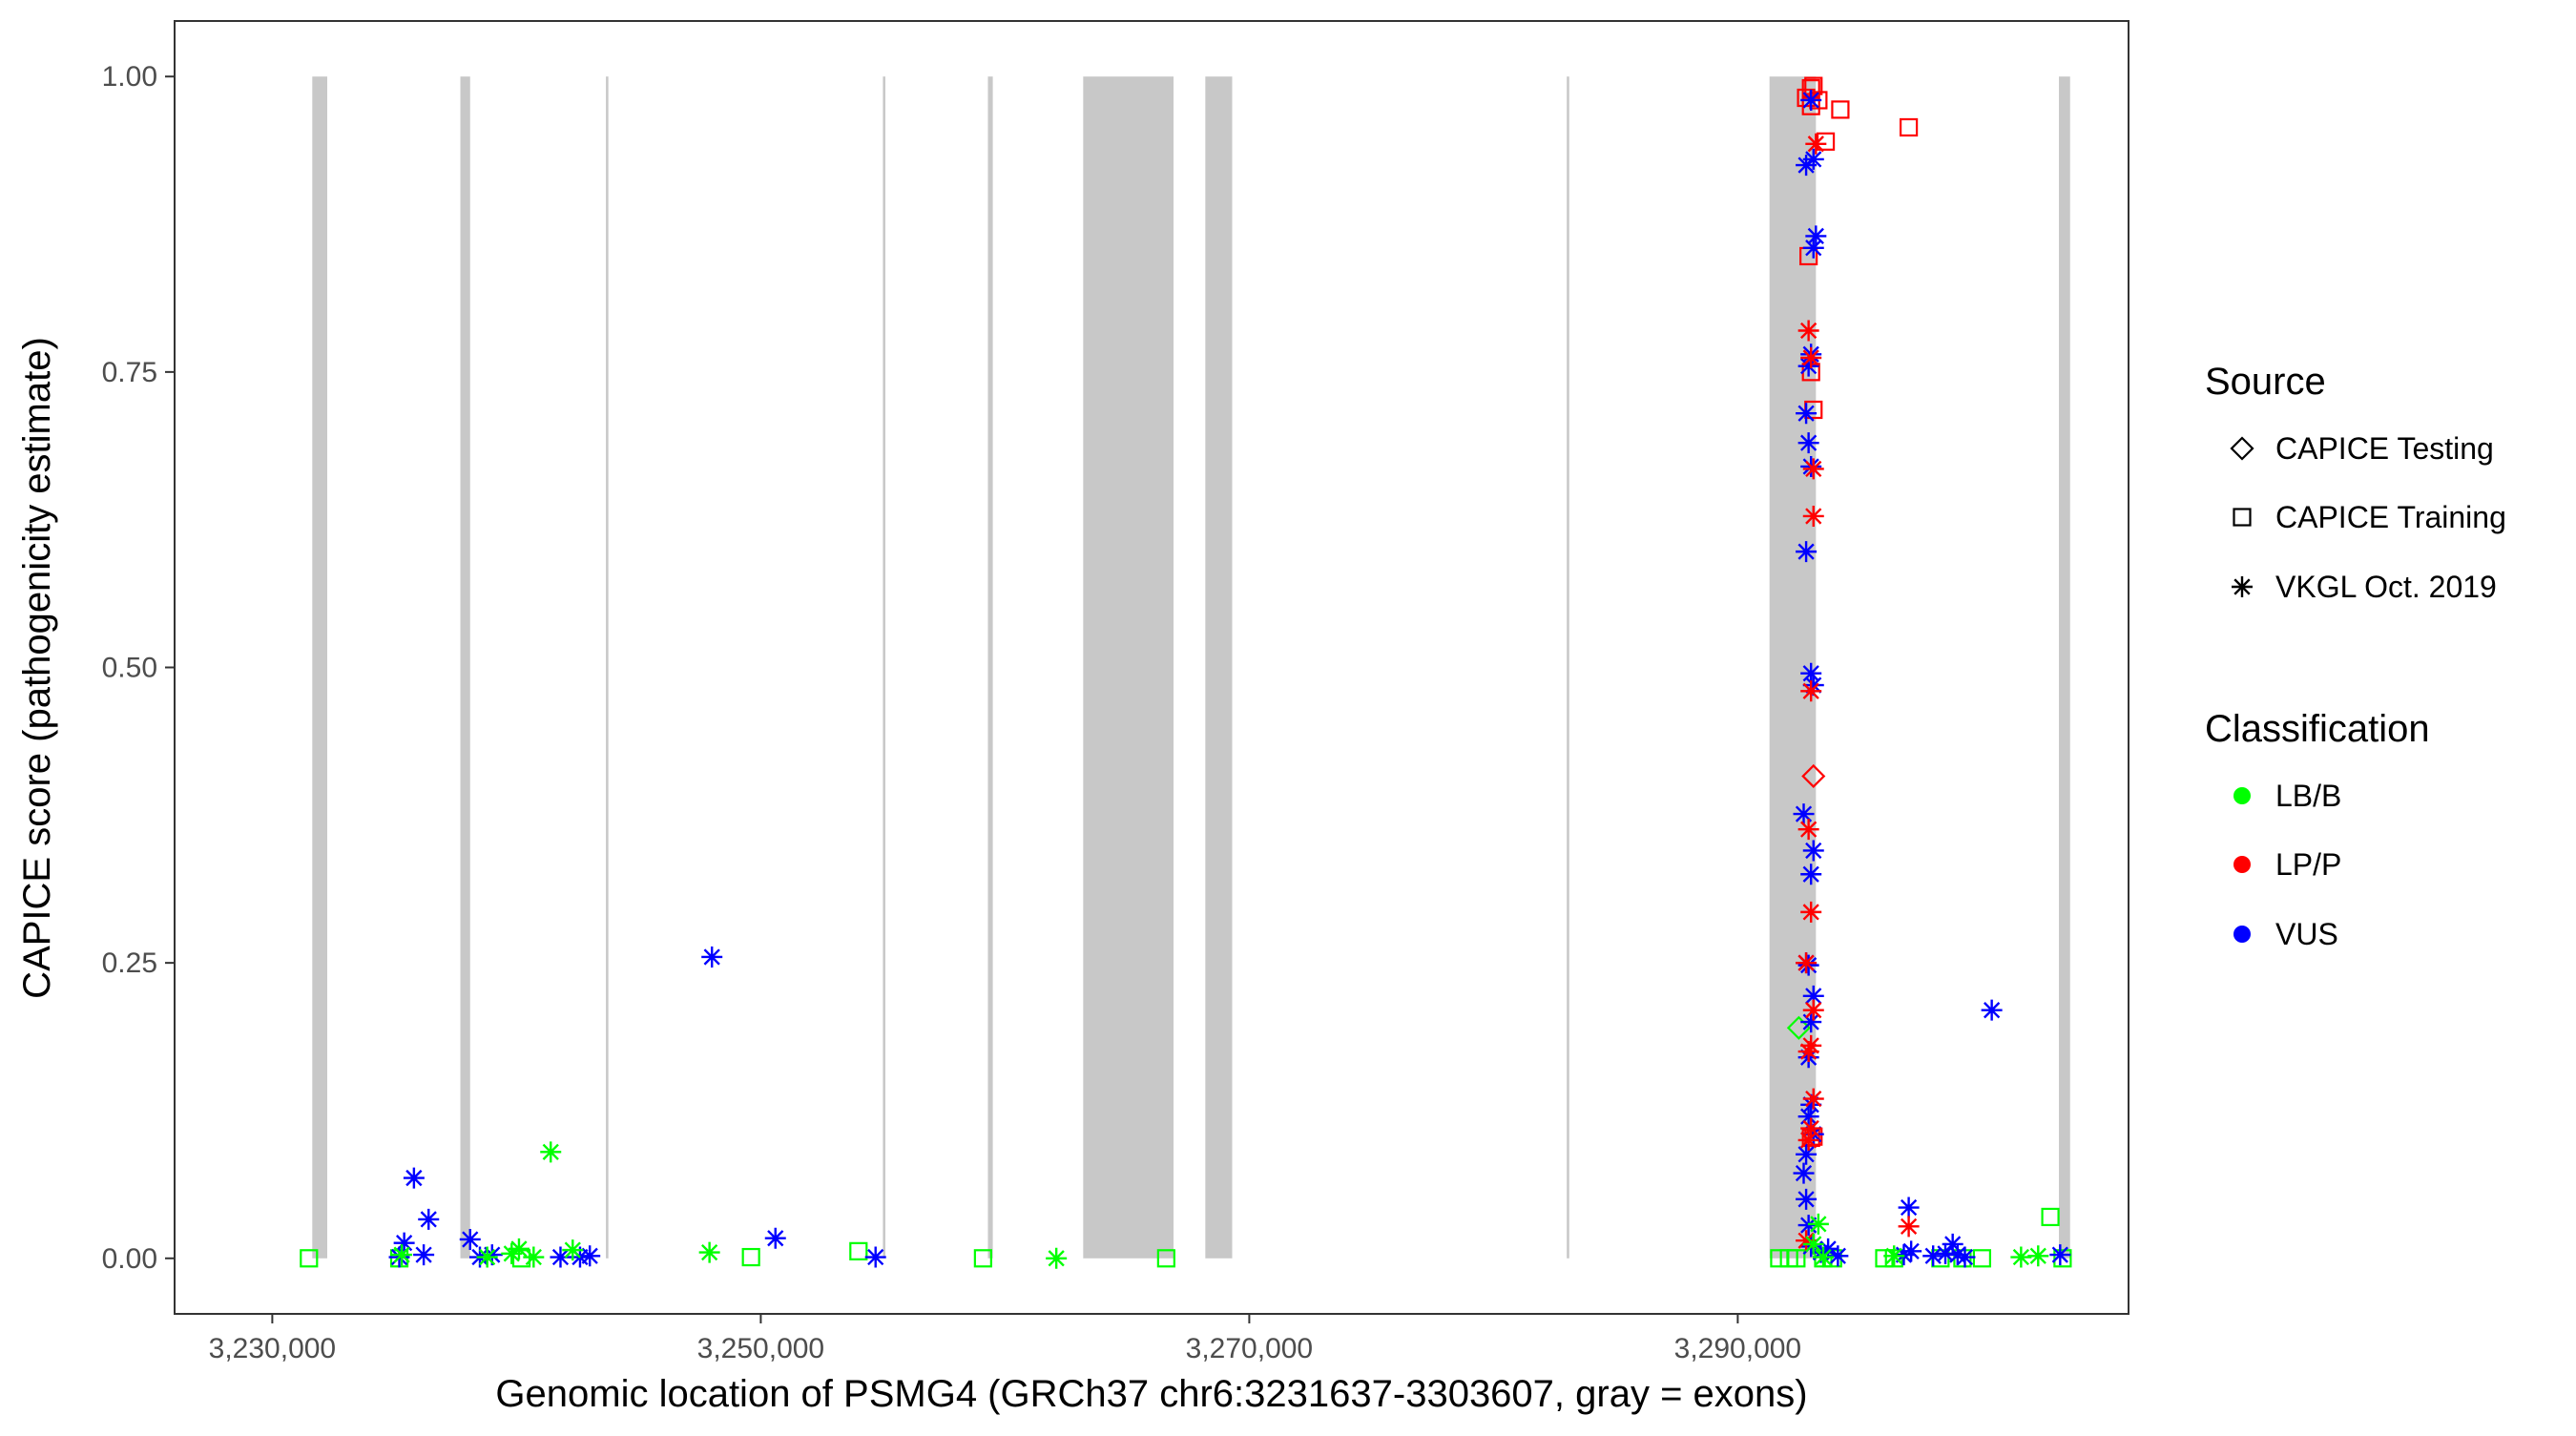 The image size is (2576, 1436). I want to click on series-capice-testing-lbb, so click(1798, 1027).